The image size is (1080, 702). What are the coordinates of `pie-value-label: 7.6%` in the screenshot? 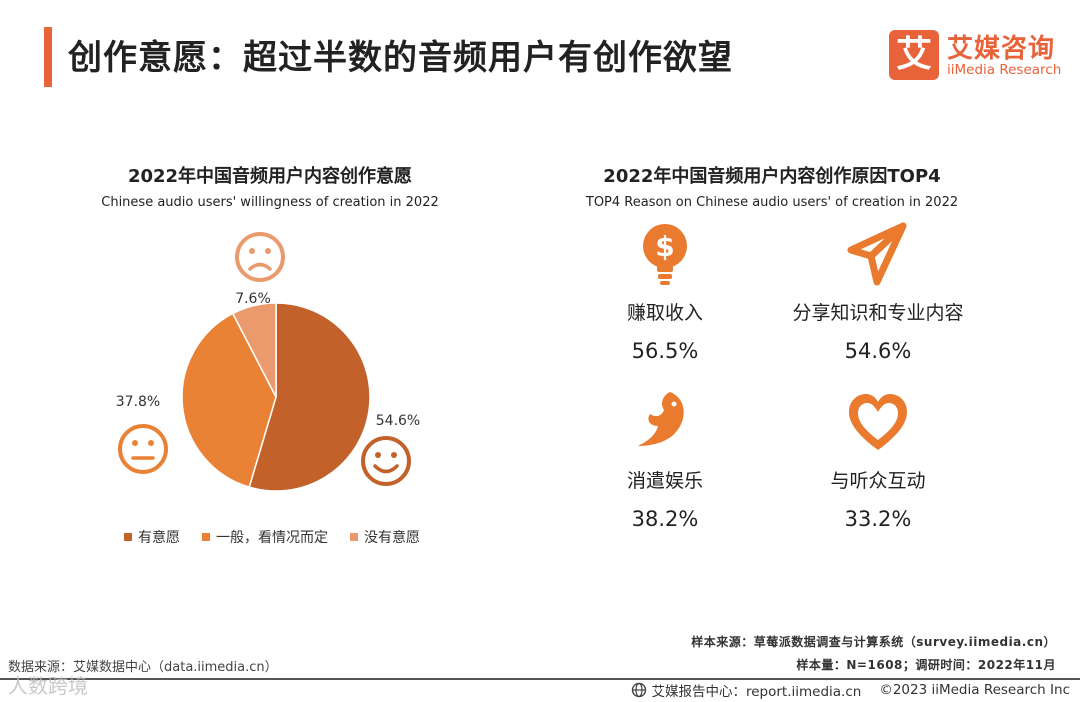 It's located at (253, 299).